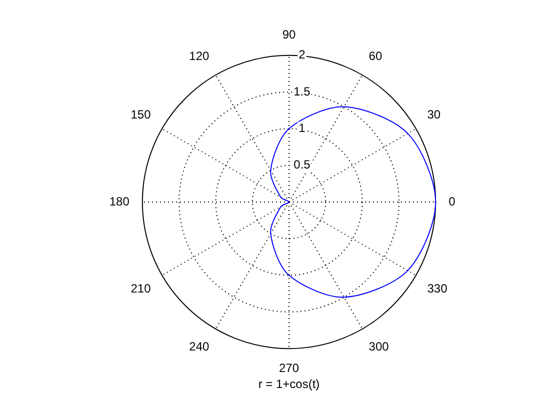 This screenshot has width=560, height=420. Describe the element at coordinates (302, 91) in the screenshot. I see `y-tick-label: 1.5` at that location.